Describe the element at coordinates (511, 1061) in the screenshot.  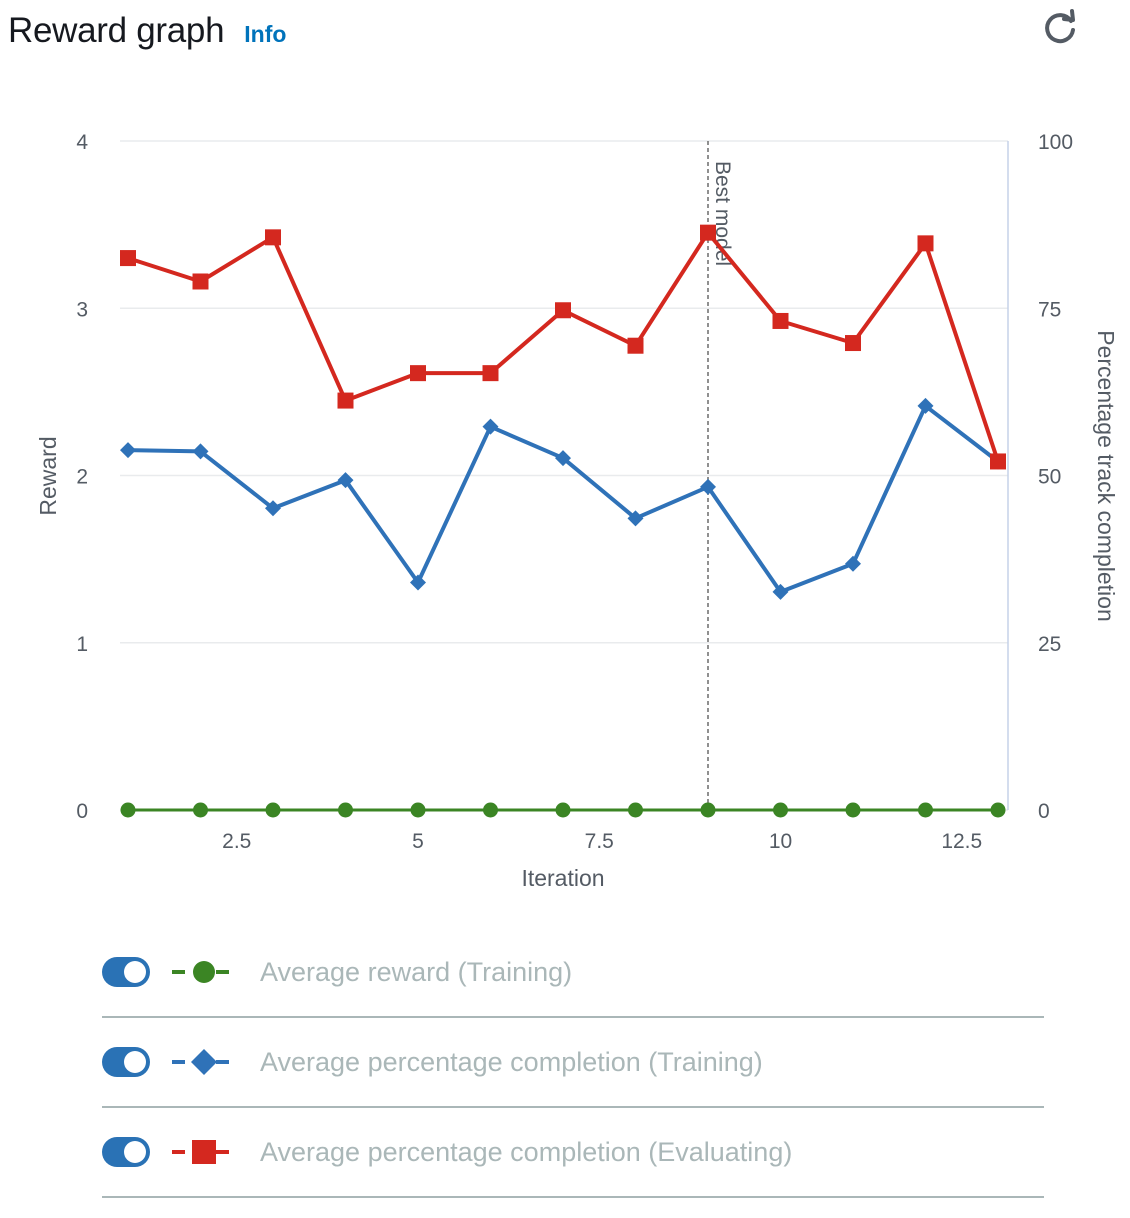
I see `legend-label: Average percentage completion (Training)` at that location.